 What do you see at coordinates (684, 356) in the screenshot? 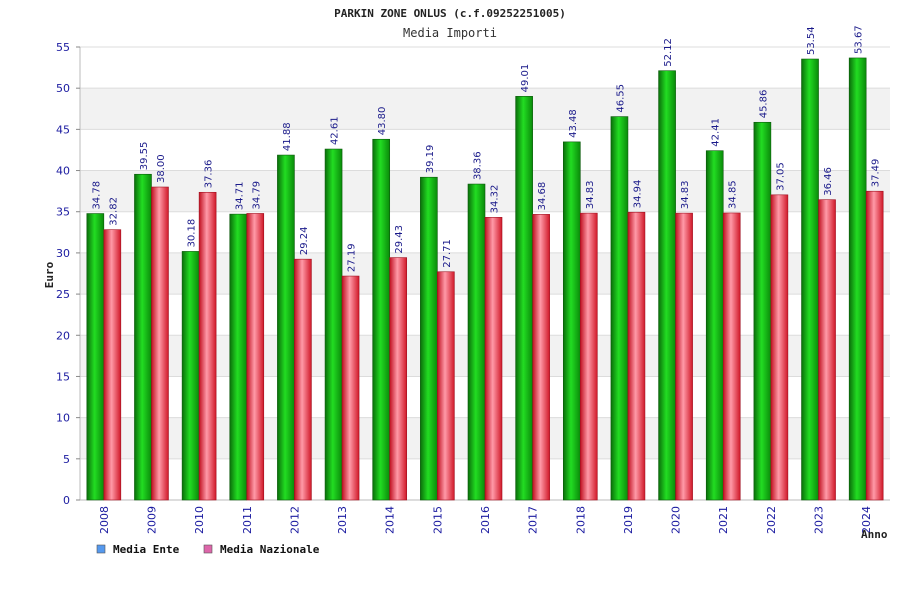
I see `bar-media-nazionale-2020` at bounding box center [684, 356].